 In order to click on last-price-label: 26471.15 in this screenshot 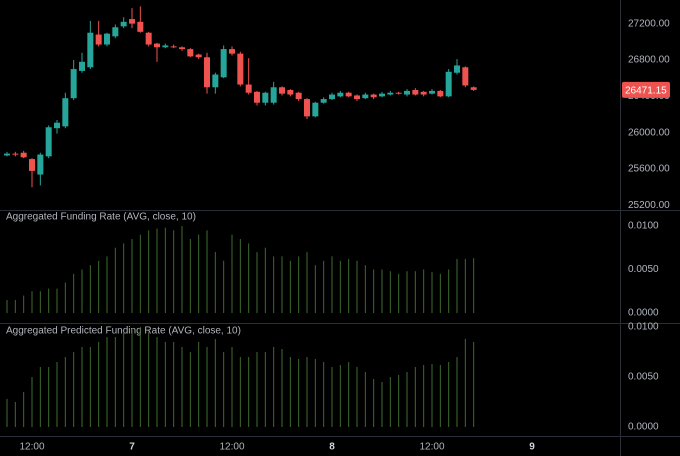, I will do `click(646, 91)`.